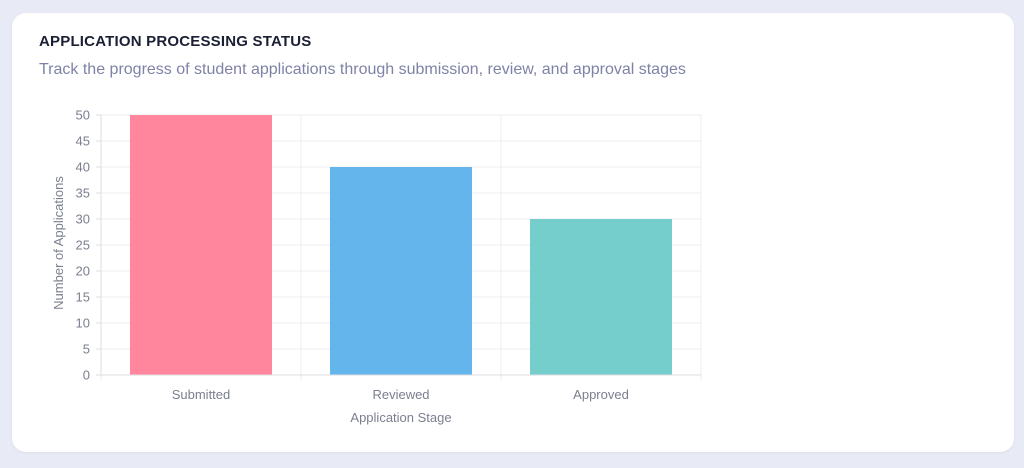 The image size is (1024, 468). I want to click on y-tick-label: 50, so click(83, 115).